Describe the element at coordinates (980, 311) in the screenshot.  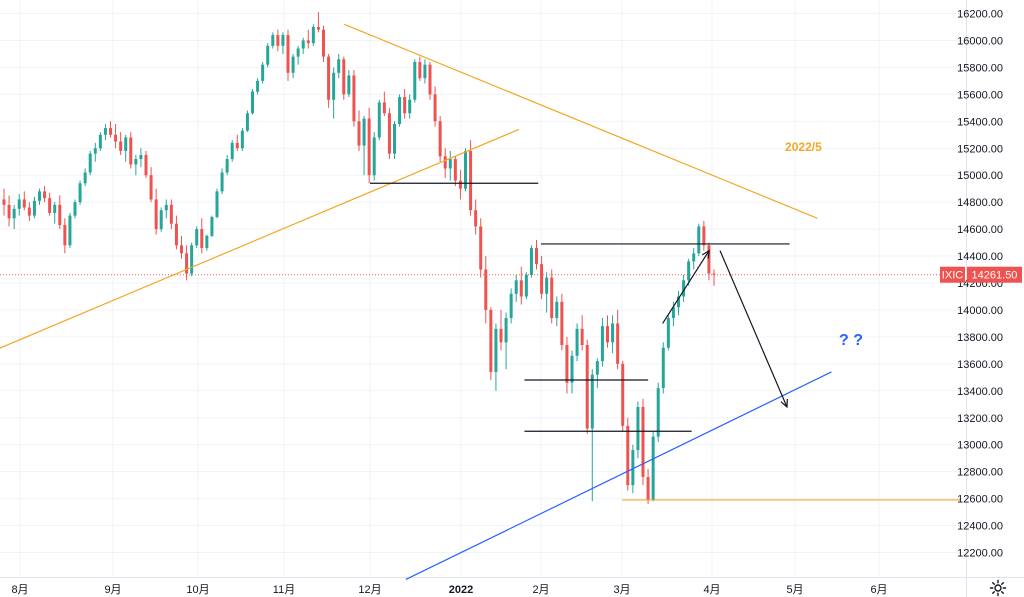
I see `price-tick-label: 14000.00` at that location.